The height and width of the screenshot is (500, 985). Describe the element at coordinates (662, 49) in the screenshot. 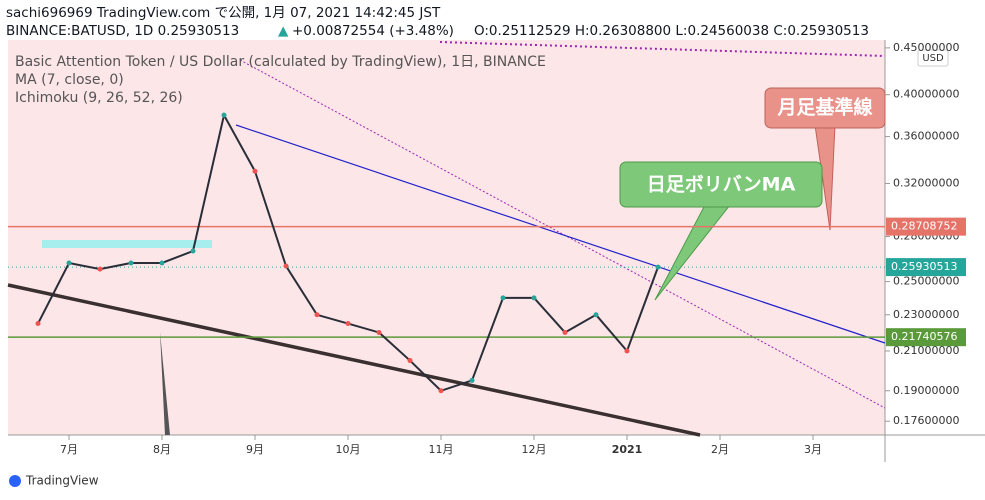

I see `trend-line` at that location.